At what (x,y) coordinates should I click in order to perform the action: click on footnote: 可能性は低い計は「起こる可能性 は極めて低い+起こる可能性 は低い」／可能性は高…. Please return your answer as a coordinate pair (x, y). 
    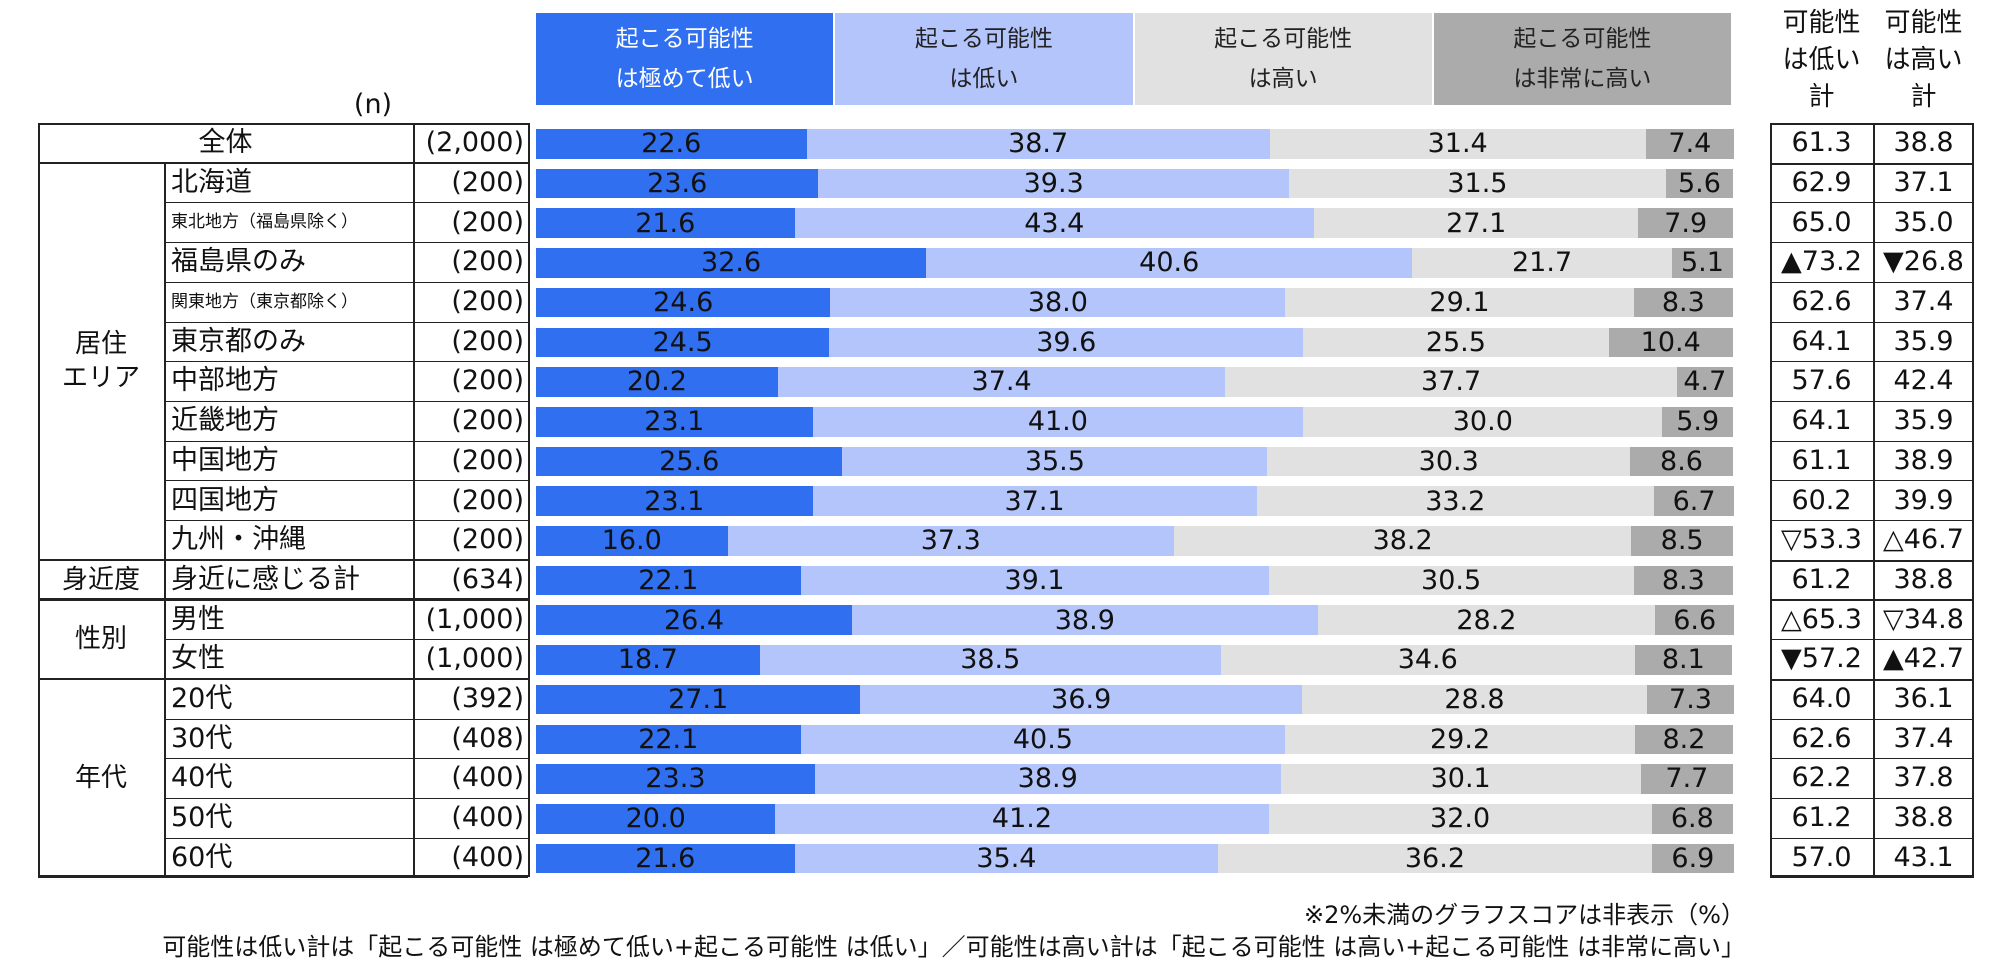
    Looking at the image, I should click on (953, 947).